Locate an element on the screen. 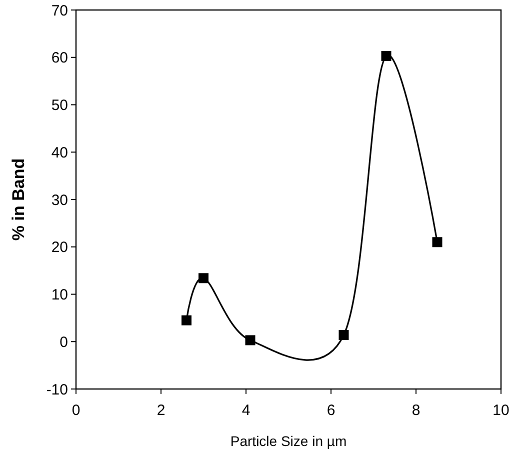  x-tick-label: 0 is located at coordinates (76, 410).